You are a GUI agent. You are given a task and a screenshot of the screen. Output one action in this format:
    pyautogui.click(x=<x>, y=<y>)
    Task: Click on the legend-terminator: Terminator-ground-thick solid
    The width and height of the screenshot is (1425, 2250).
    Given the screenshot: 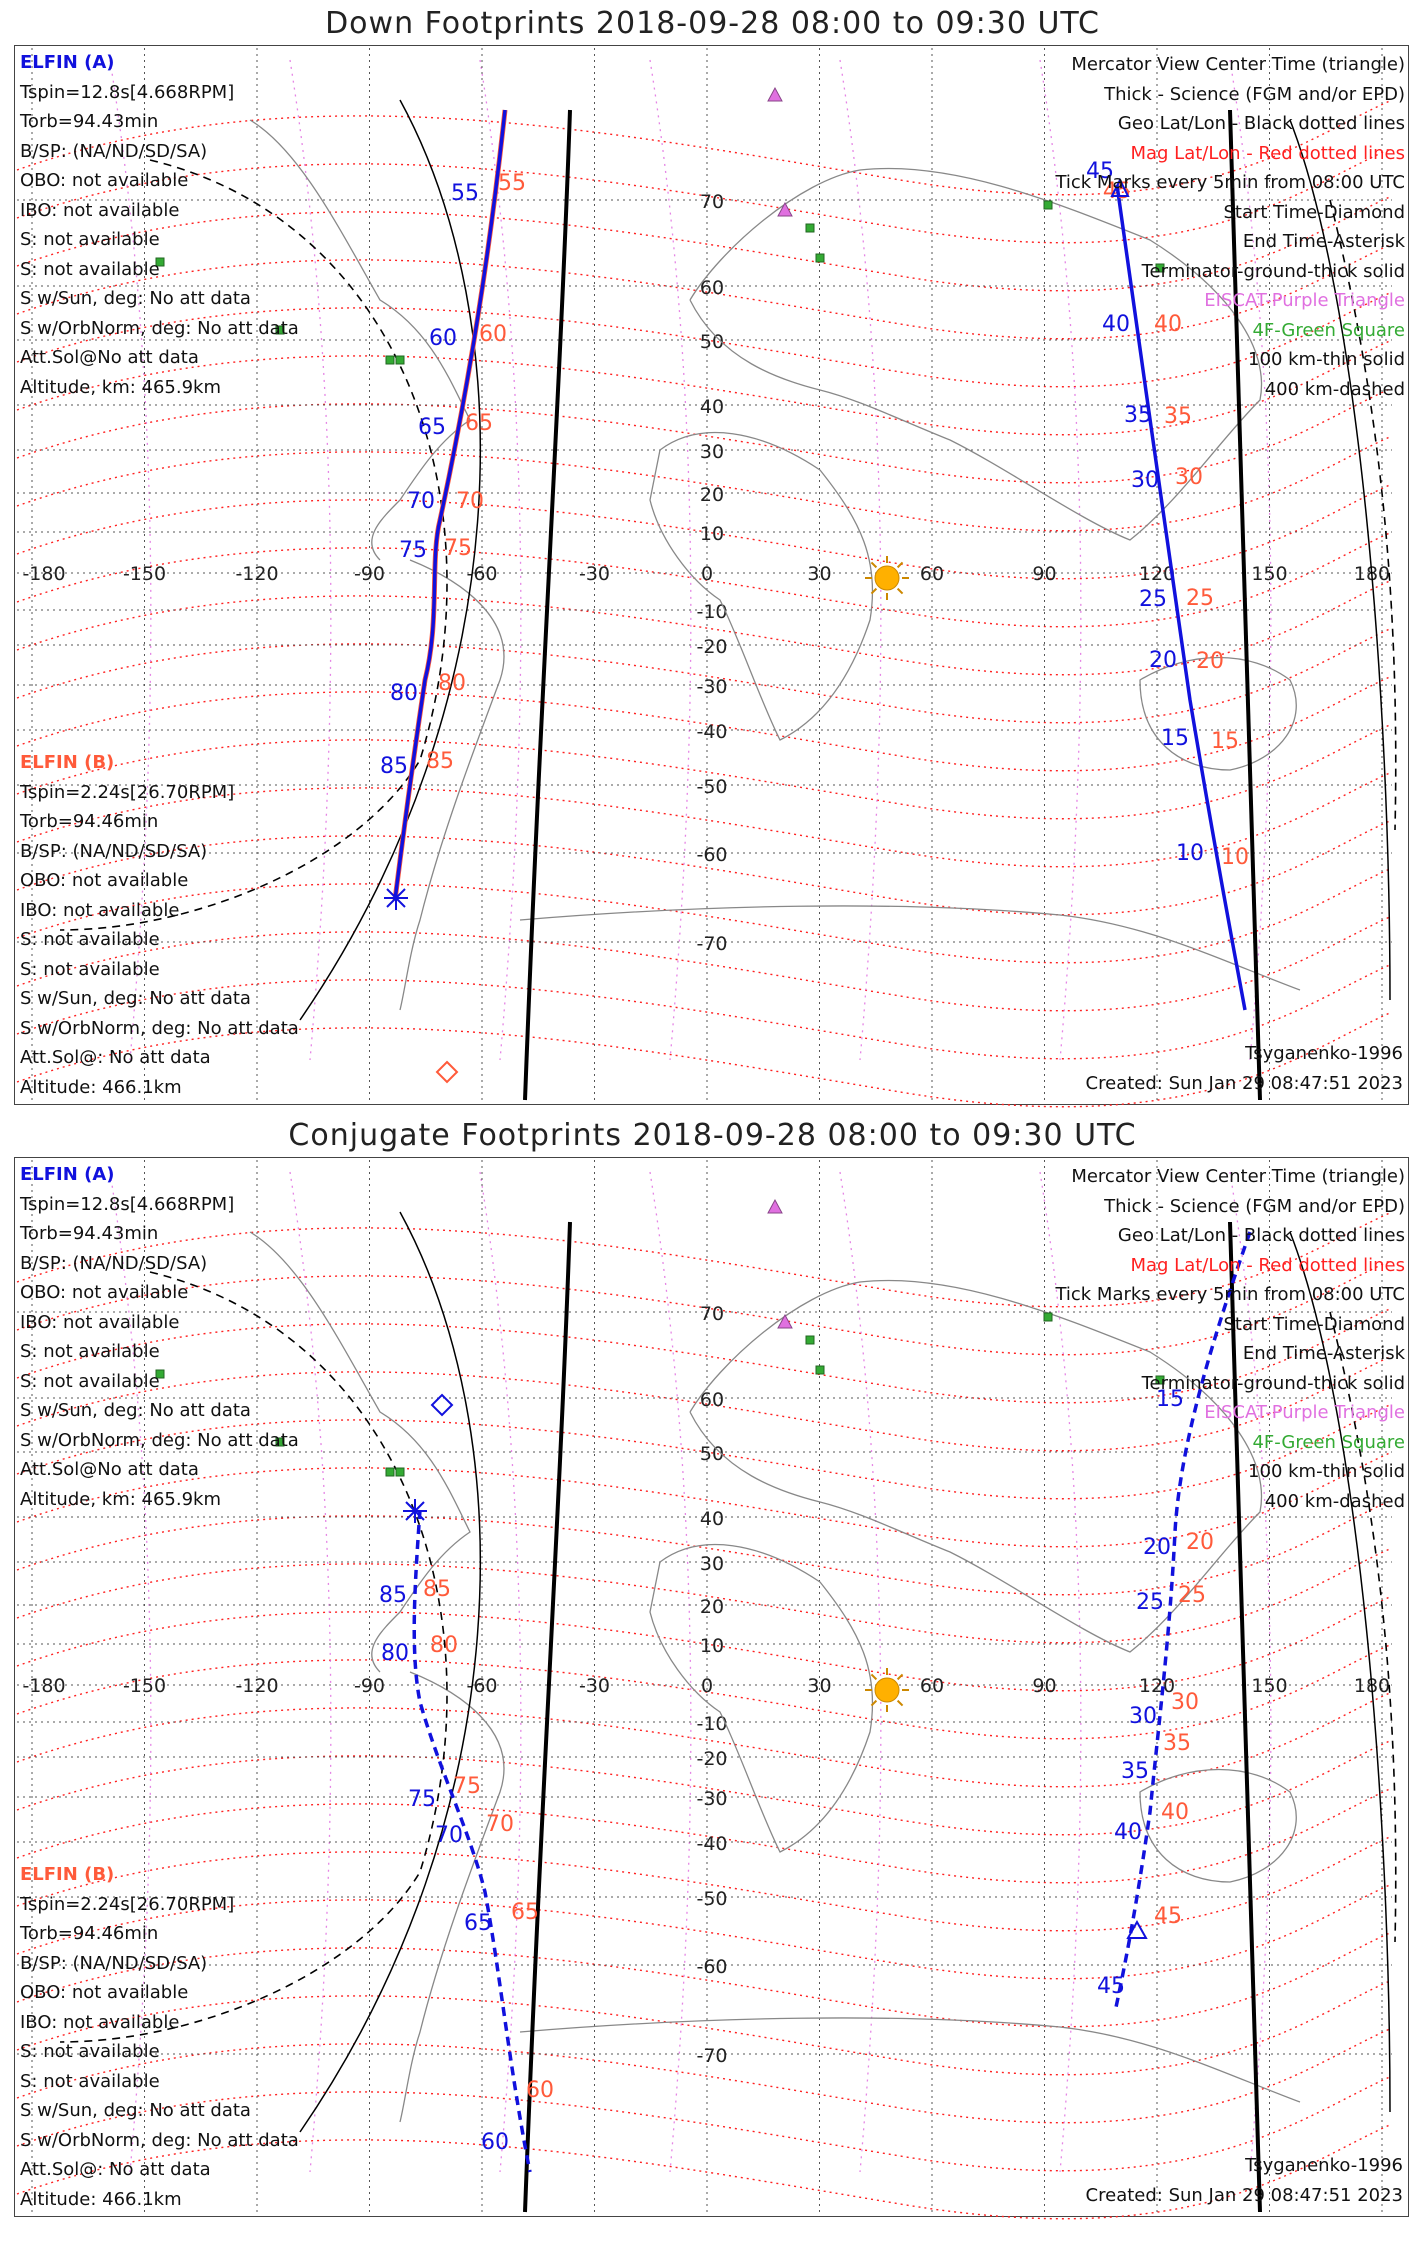 What is the action you would take?
    pyautogui.click(x=1273, y=271)
    